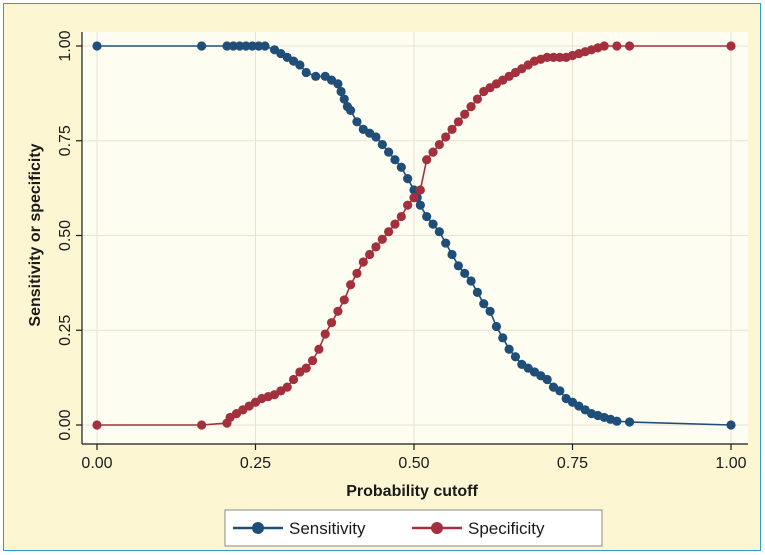 Image resolution: width=765 pixels, height=555 pixels. I want to click on x-axis-title: Probability cutoff, so click(412, 491).